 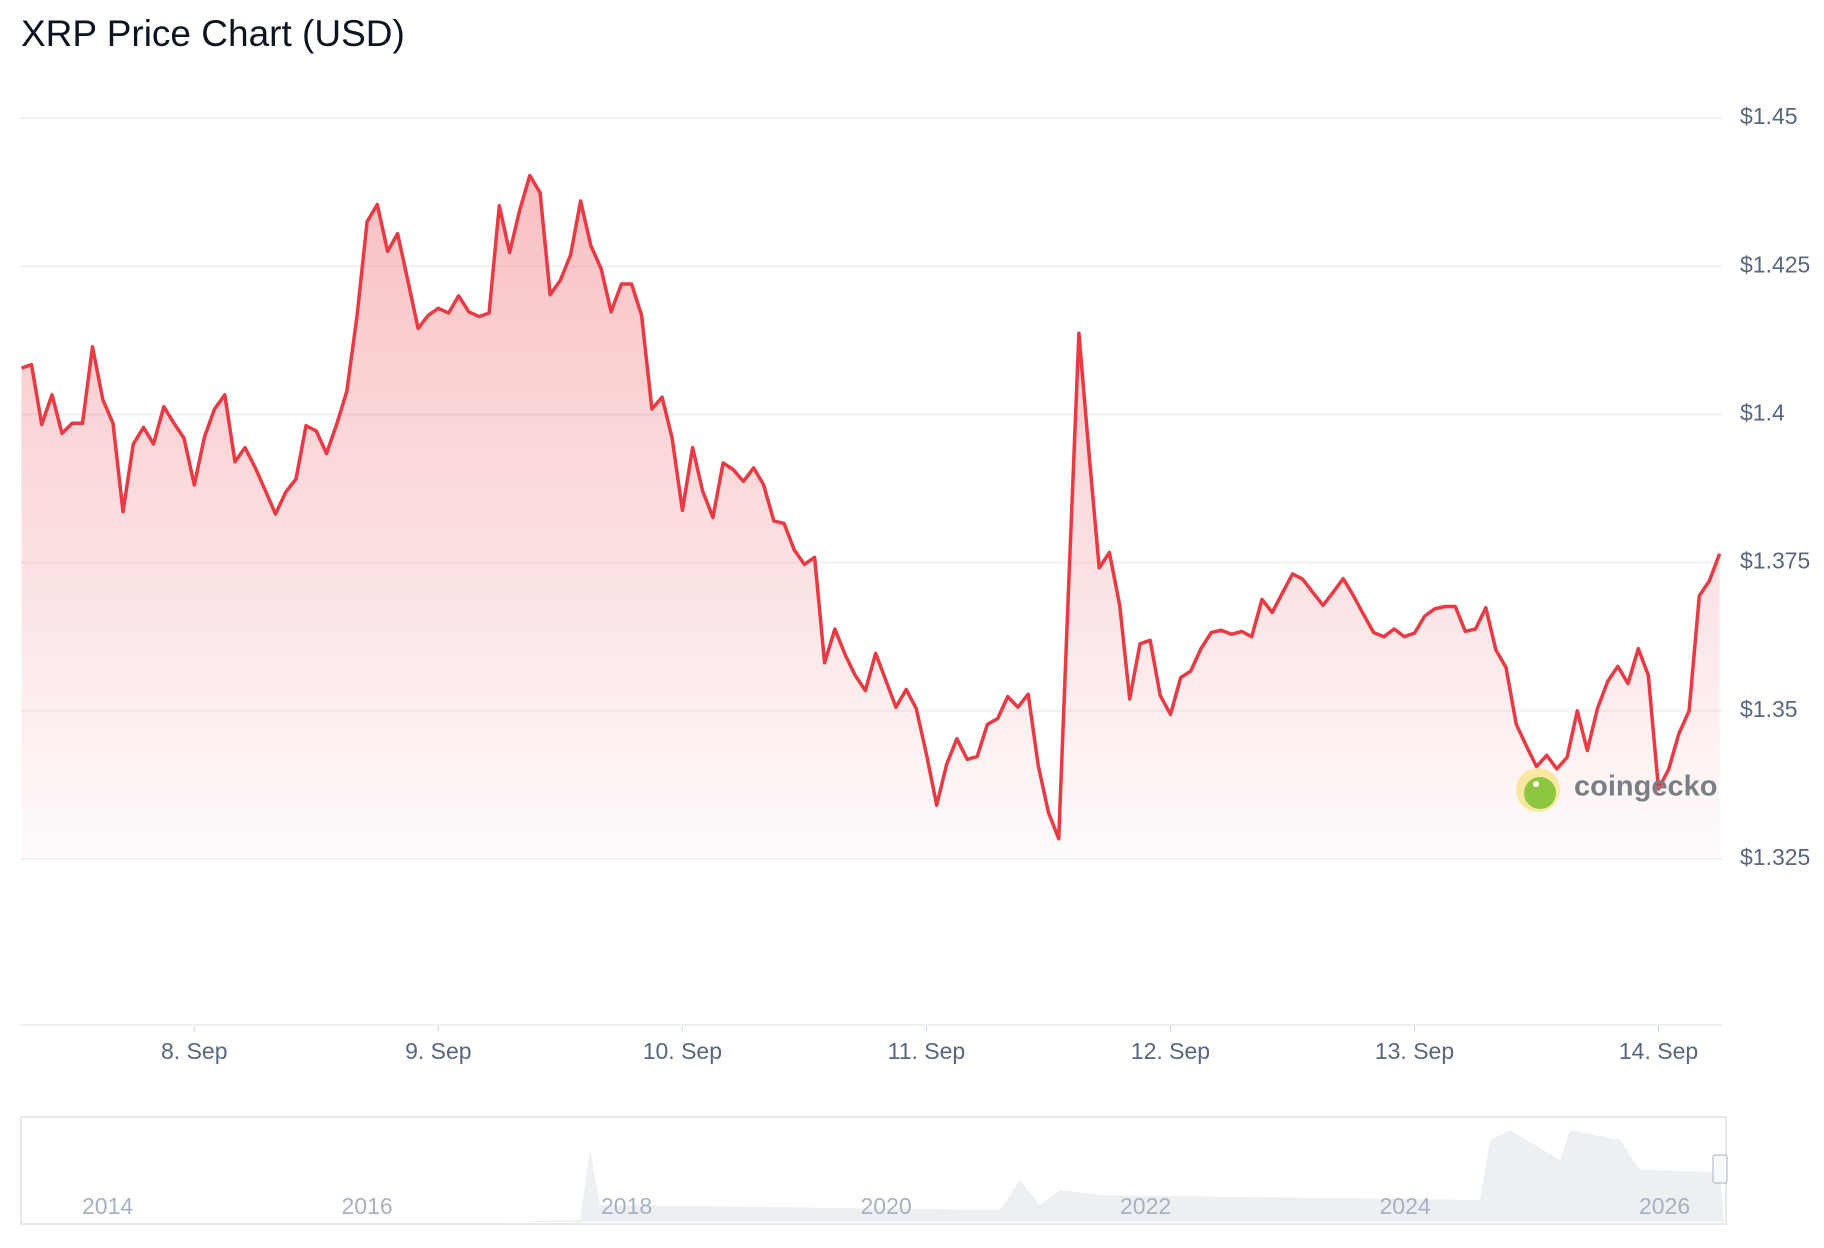 I want to click on x-tick-label: 11. Sep, so click(x=927, y=1051).